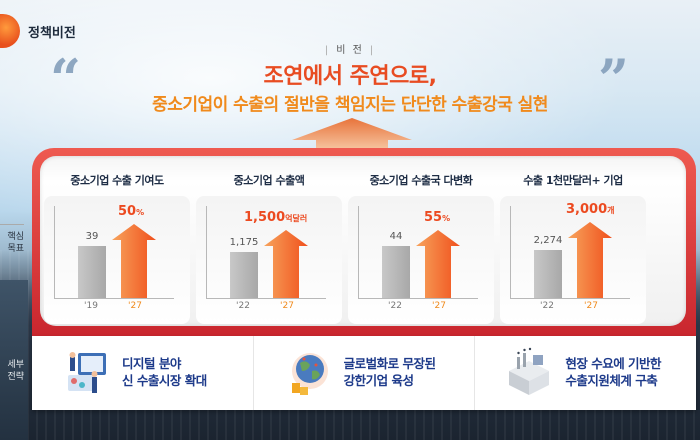 The image size is (700, 440). What do you see at coordinates (352, 134) in the screenshot?
I see `up-arrow-icon` at bounding box center [352, 134].